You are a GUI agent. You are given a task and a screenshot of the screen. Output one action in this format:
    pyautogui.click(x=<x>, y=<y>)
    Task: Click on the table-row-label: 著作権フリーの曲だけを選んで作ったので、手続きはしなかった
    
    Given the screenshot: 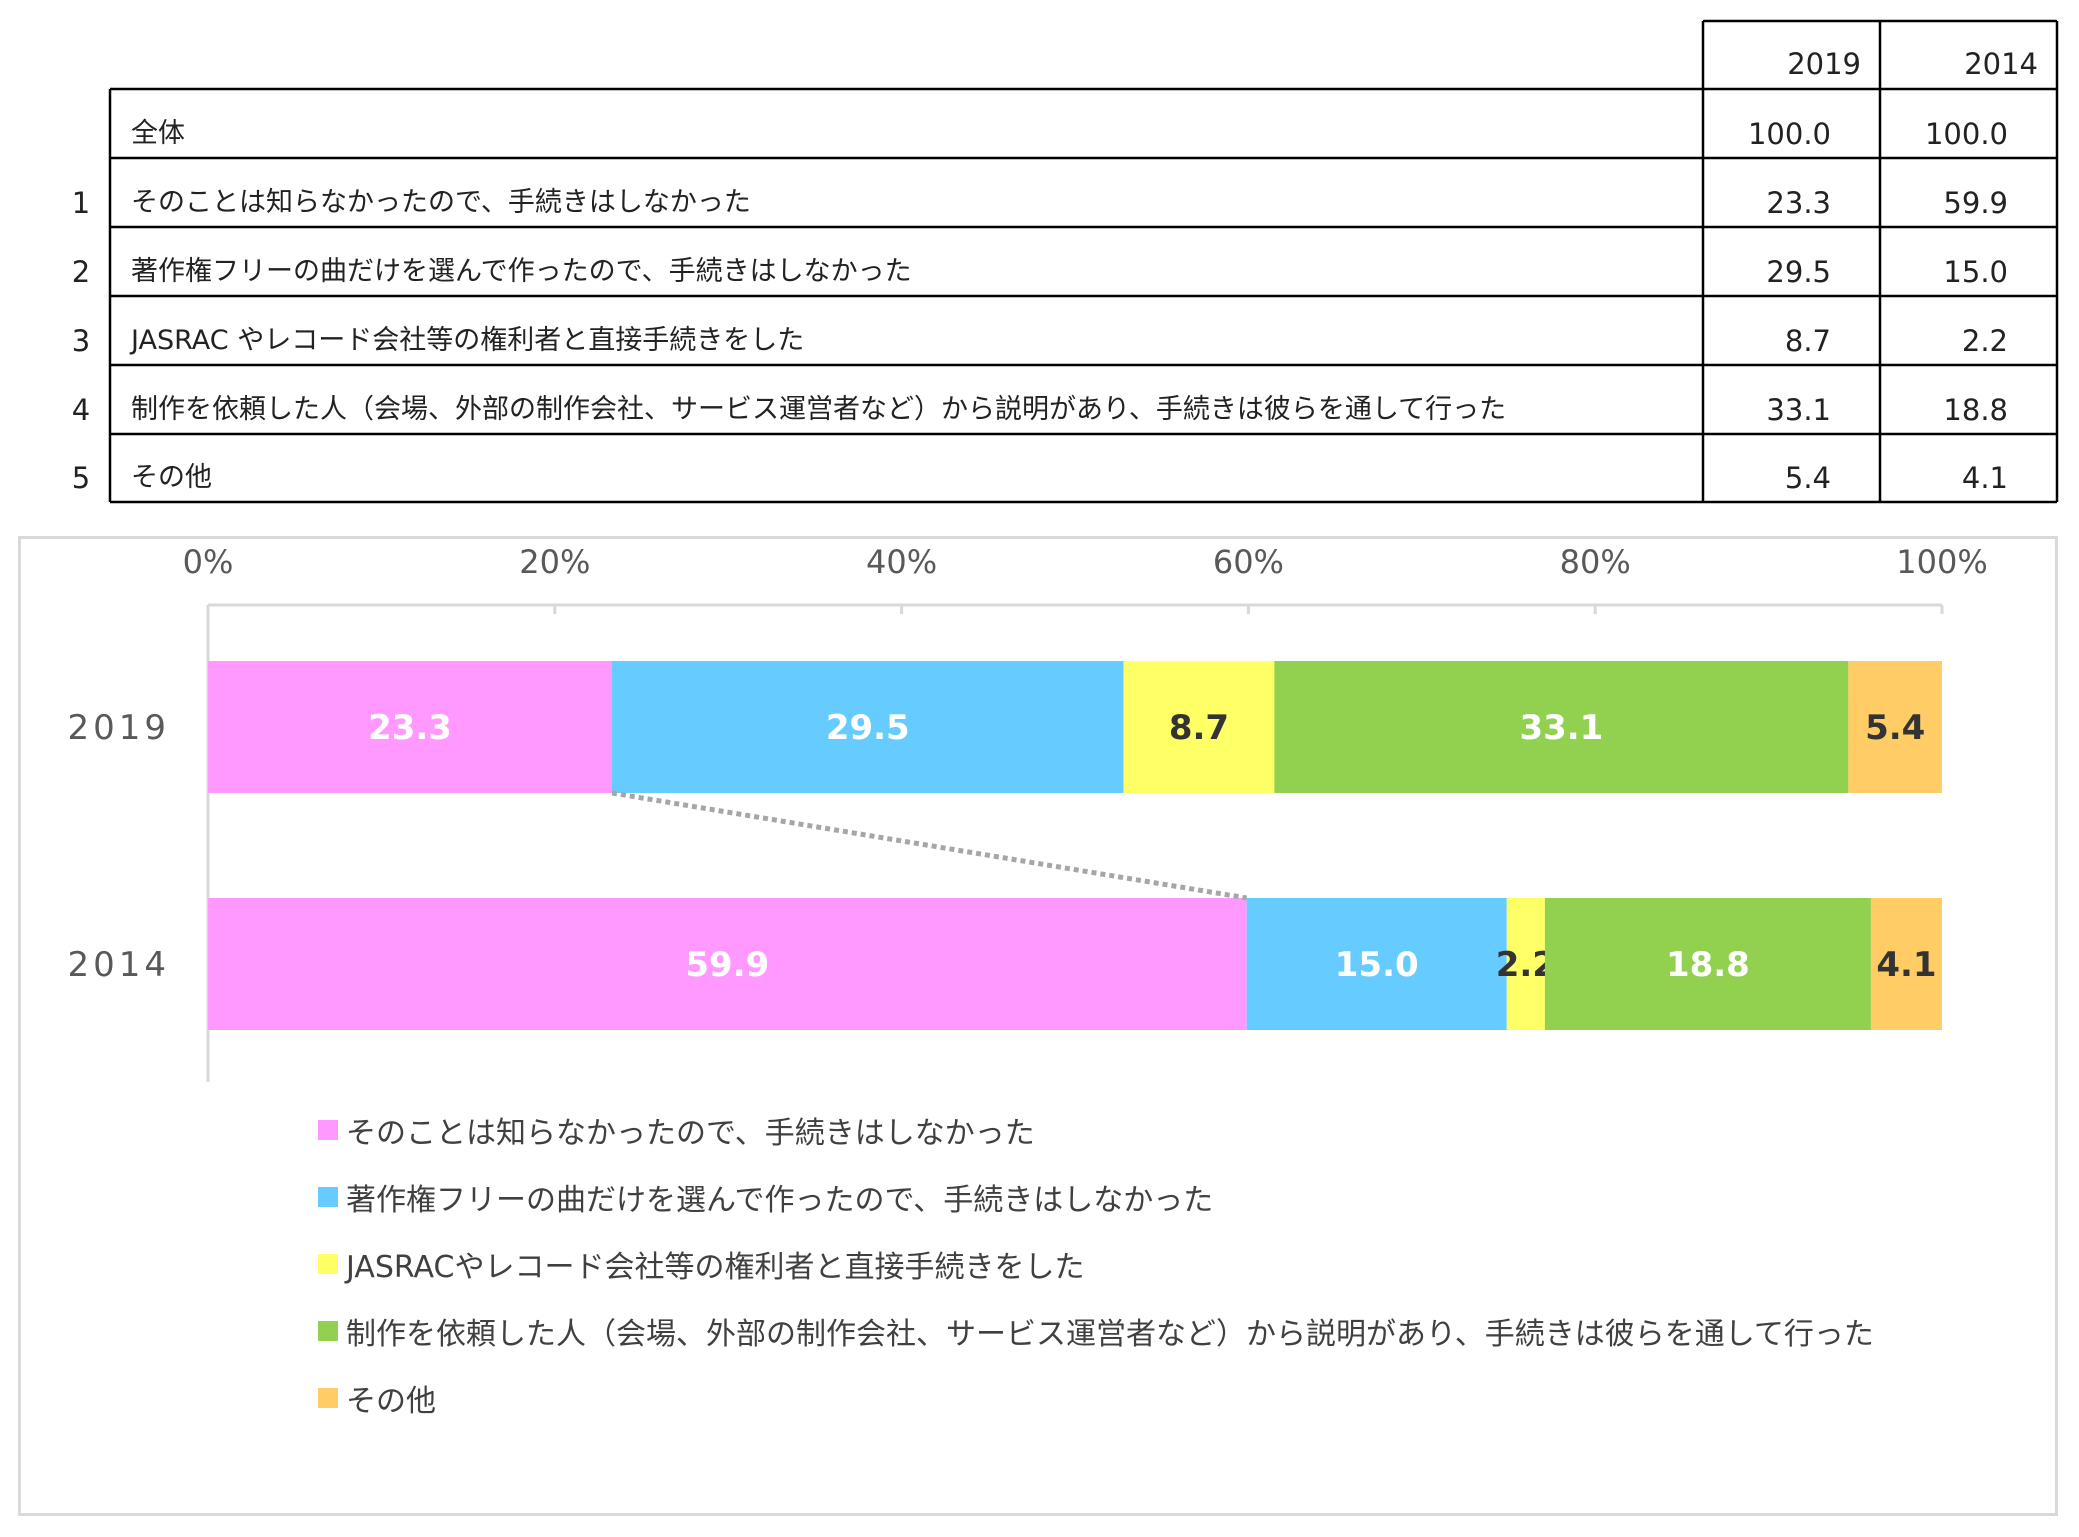 What is the action you would take?
    pyautogui.click(x=521, y=271)
    